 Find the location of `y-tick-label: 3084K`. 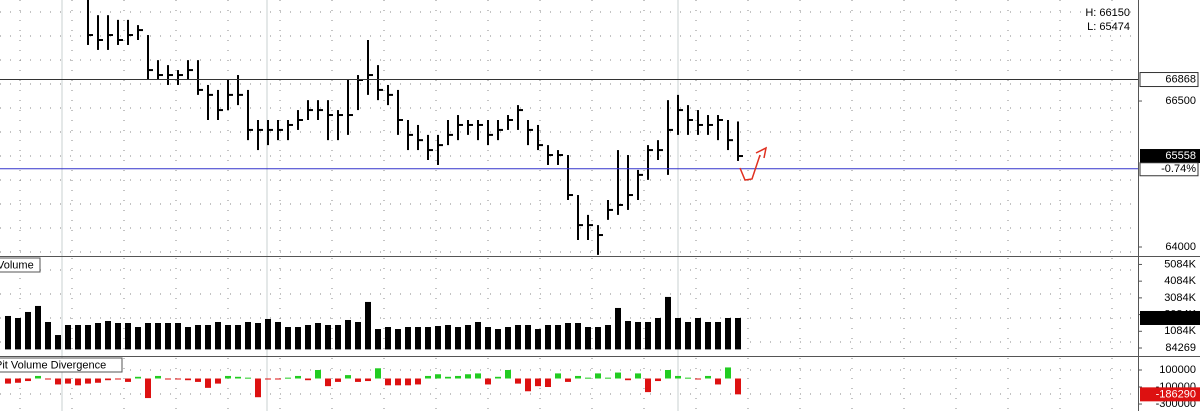

y-tick-label: 3084K is located at coordinates (1180, 298).